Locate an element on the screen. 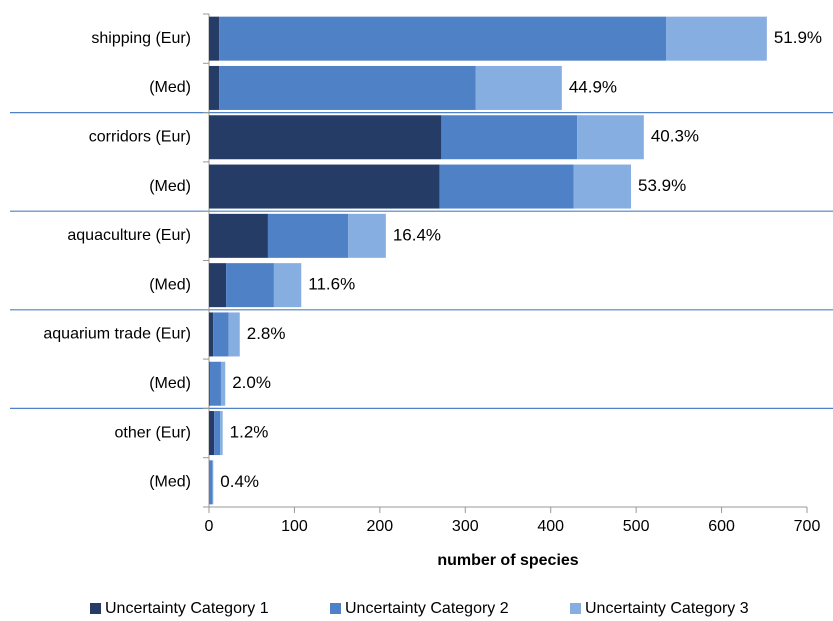 Image resolution: width=833 pixels, height=621 pixels. x-tick-label: 500 is located at coordinates (636, 526).